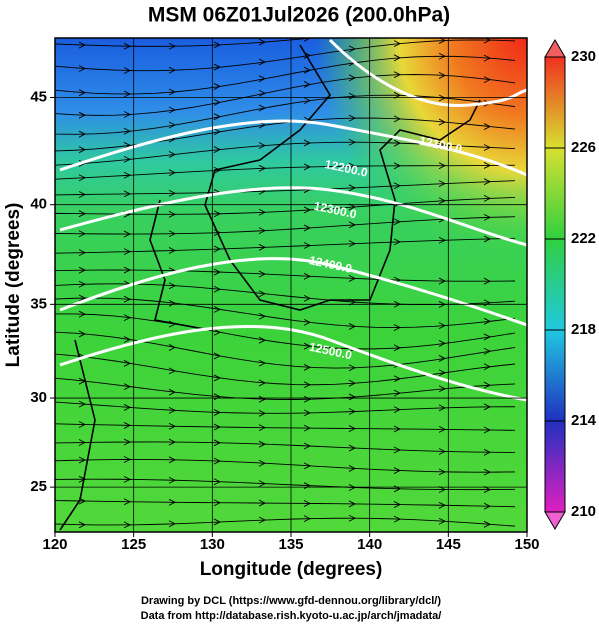 The height and width of the screenshot is (625, 599). I want to click on y-tick-label: 30, so click(38, 397).